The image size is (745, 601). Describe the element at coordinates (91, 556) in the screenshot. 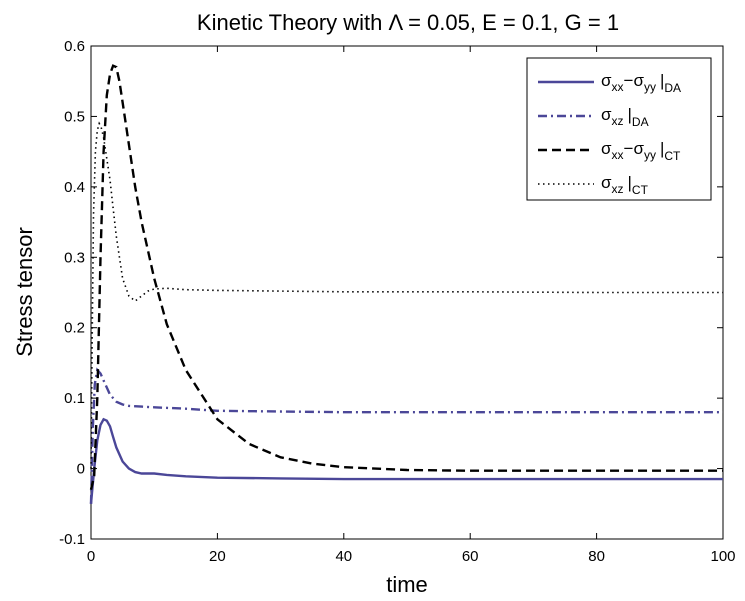

I see `x-tick-label: 0` at that location.